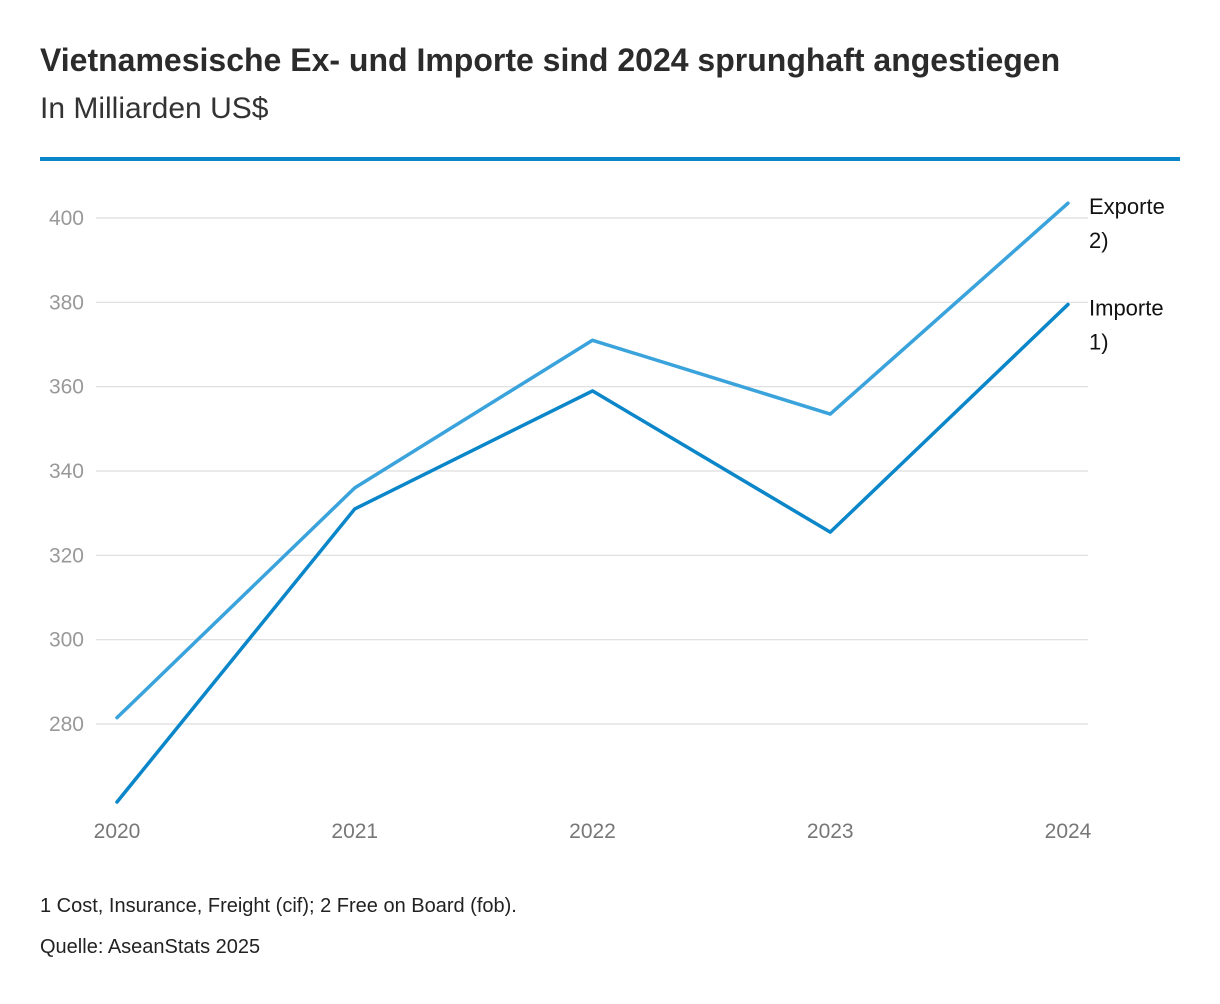  What do you see at coordinates (66, 640) in the screenshot?
I see `y-tick-label: 300` at bounding box center [66, 640].